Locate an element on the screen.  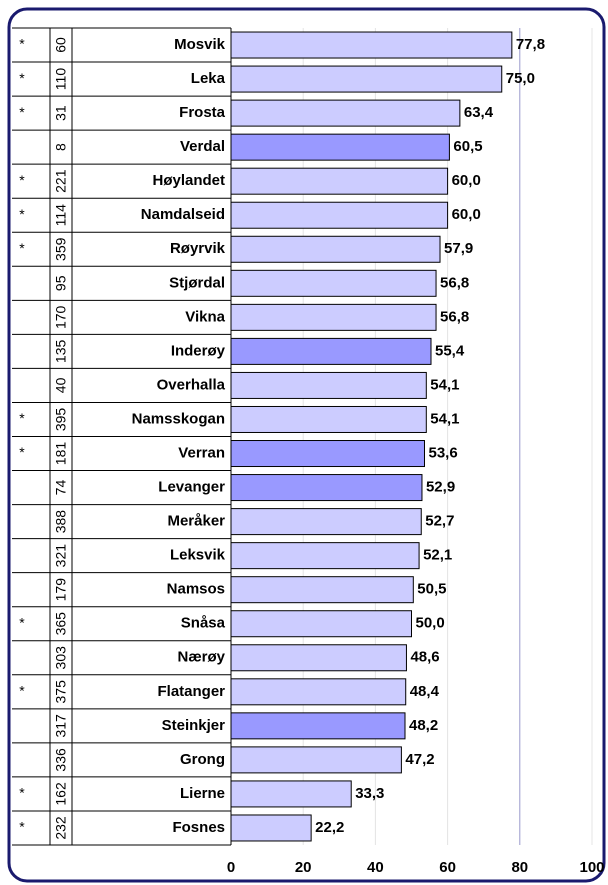
row-number: 74 is located at coordinates (61, 488).